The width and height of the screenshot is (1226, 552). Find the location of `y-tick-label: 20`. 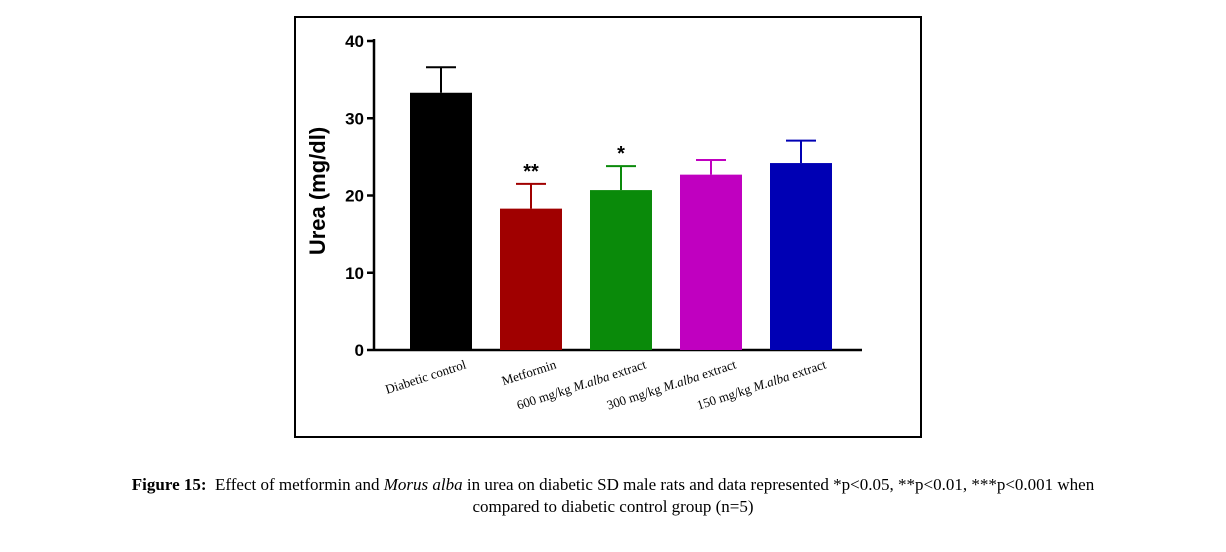

y-tick-label: 20 is located at coordinates (354, 196).